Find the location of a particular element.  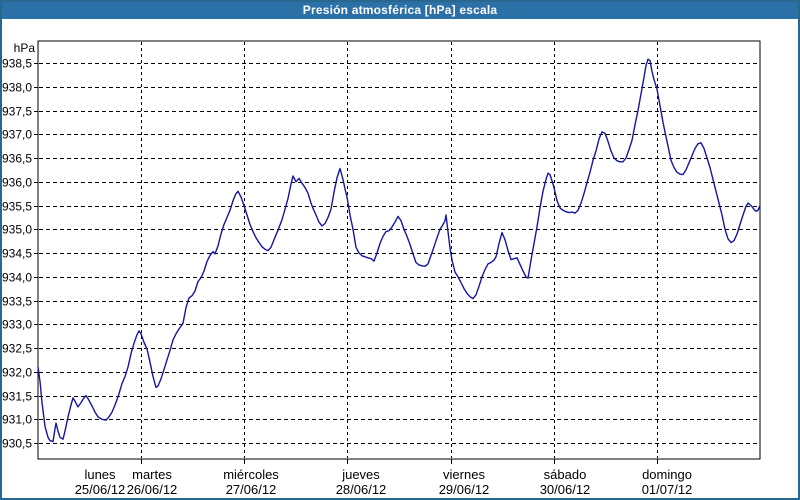

y-tick-label: 931,5 is located at coordinates (17, 397).